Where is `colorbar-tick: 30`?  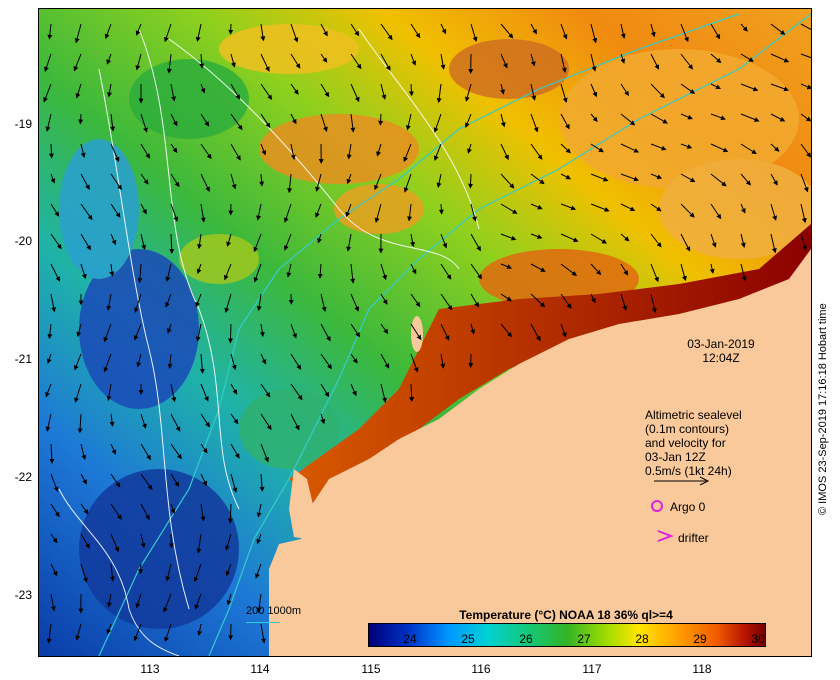 colorbar-tick: 30 is located at coordinates (758, 639).